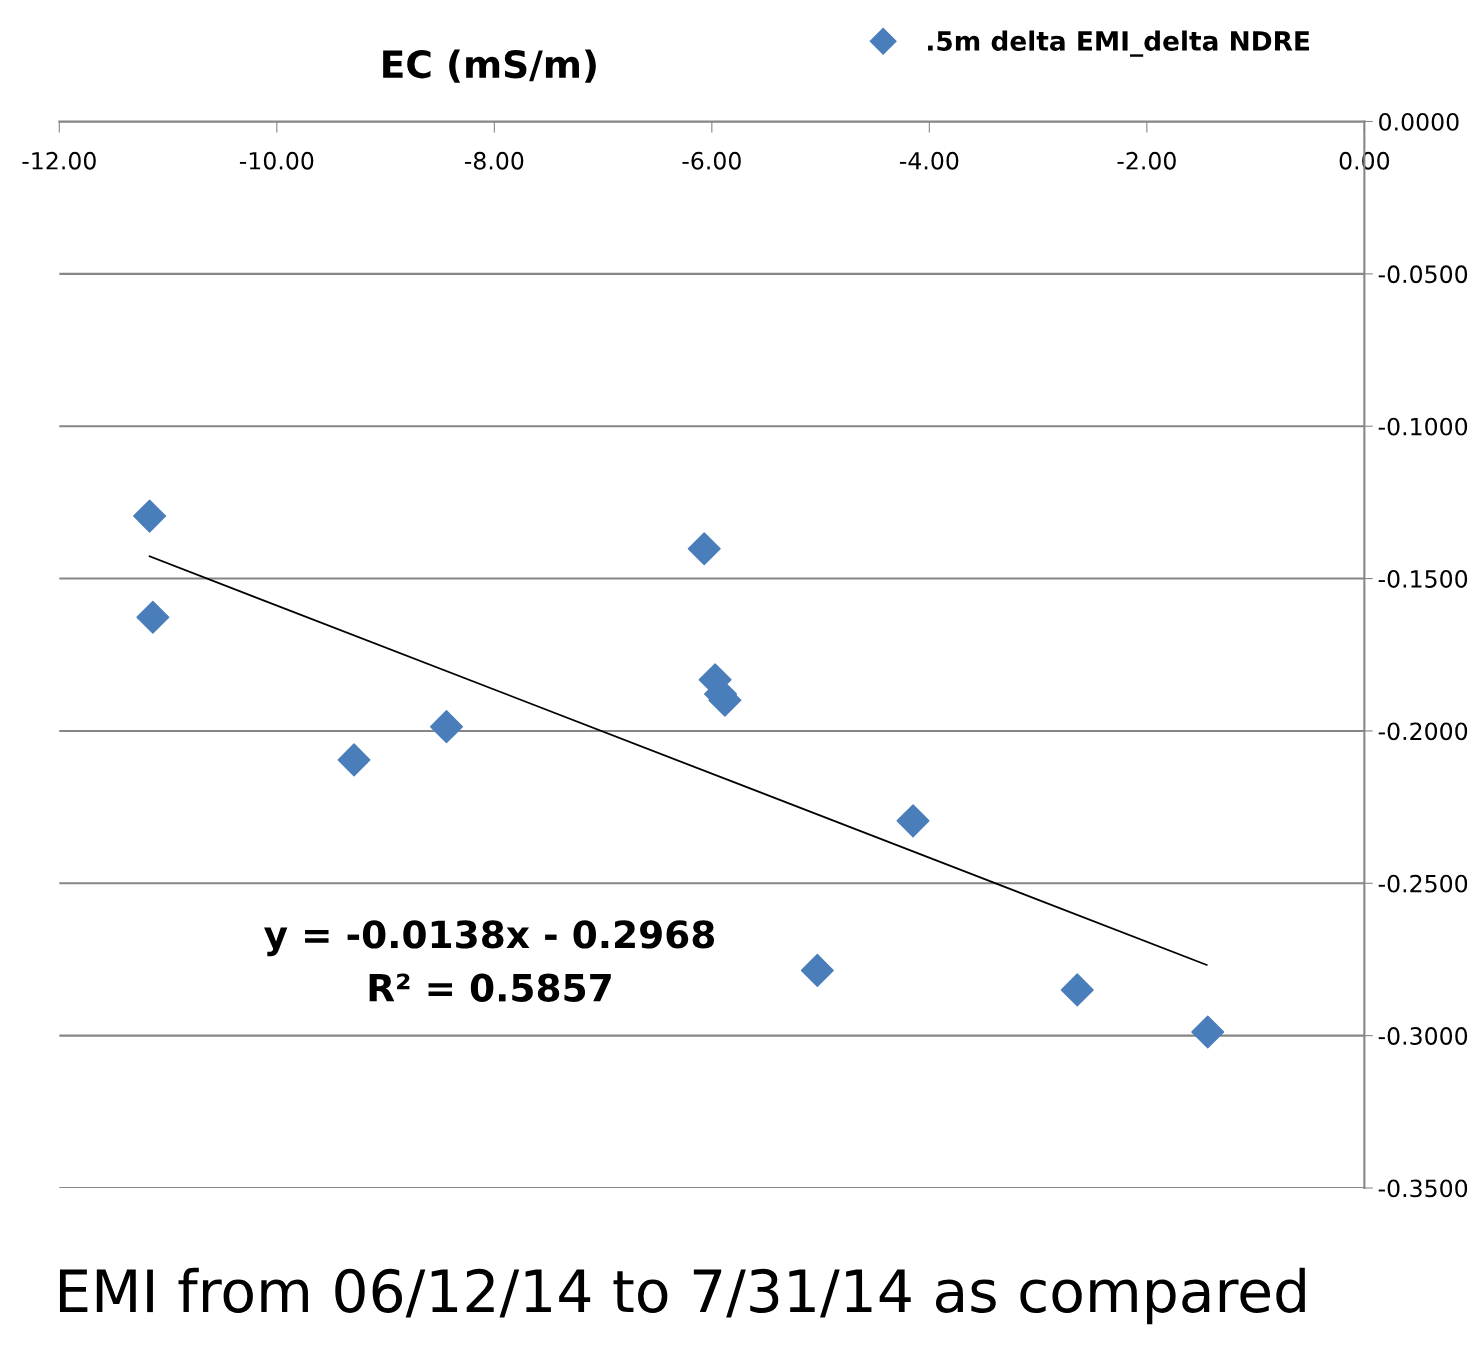  Describe the element at coordinates (489, 938) in the screenshot. I see `annotation: y = -0.0138x - 0.2968` at that location.